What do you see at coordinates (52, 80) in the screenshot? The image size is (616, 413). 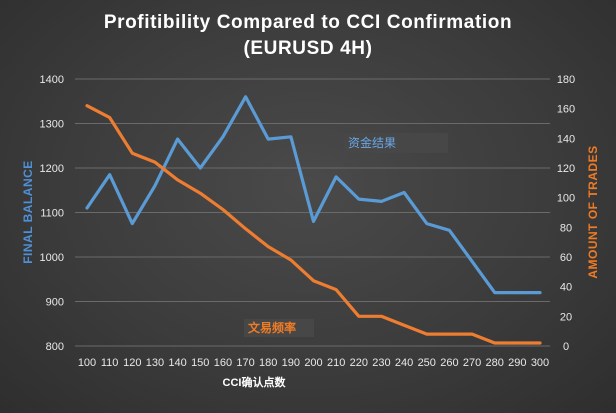 I see `left-tick-label-1400: 1400` at bounding box center [52, 80].